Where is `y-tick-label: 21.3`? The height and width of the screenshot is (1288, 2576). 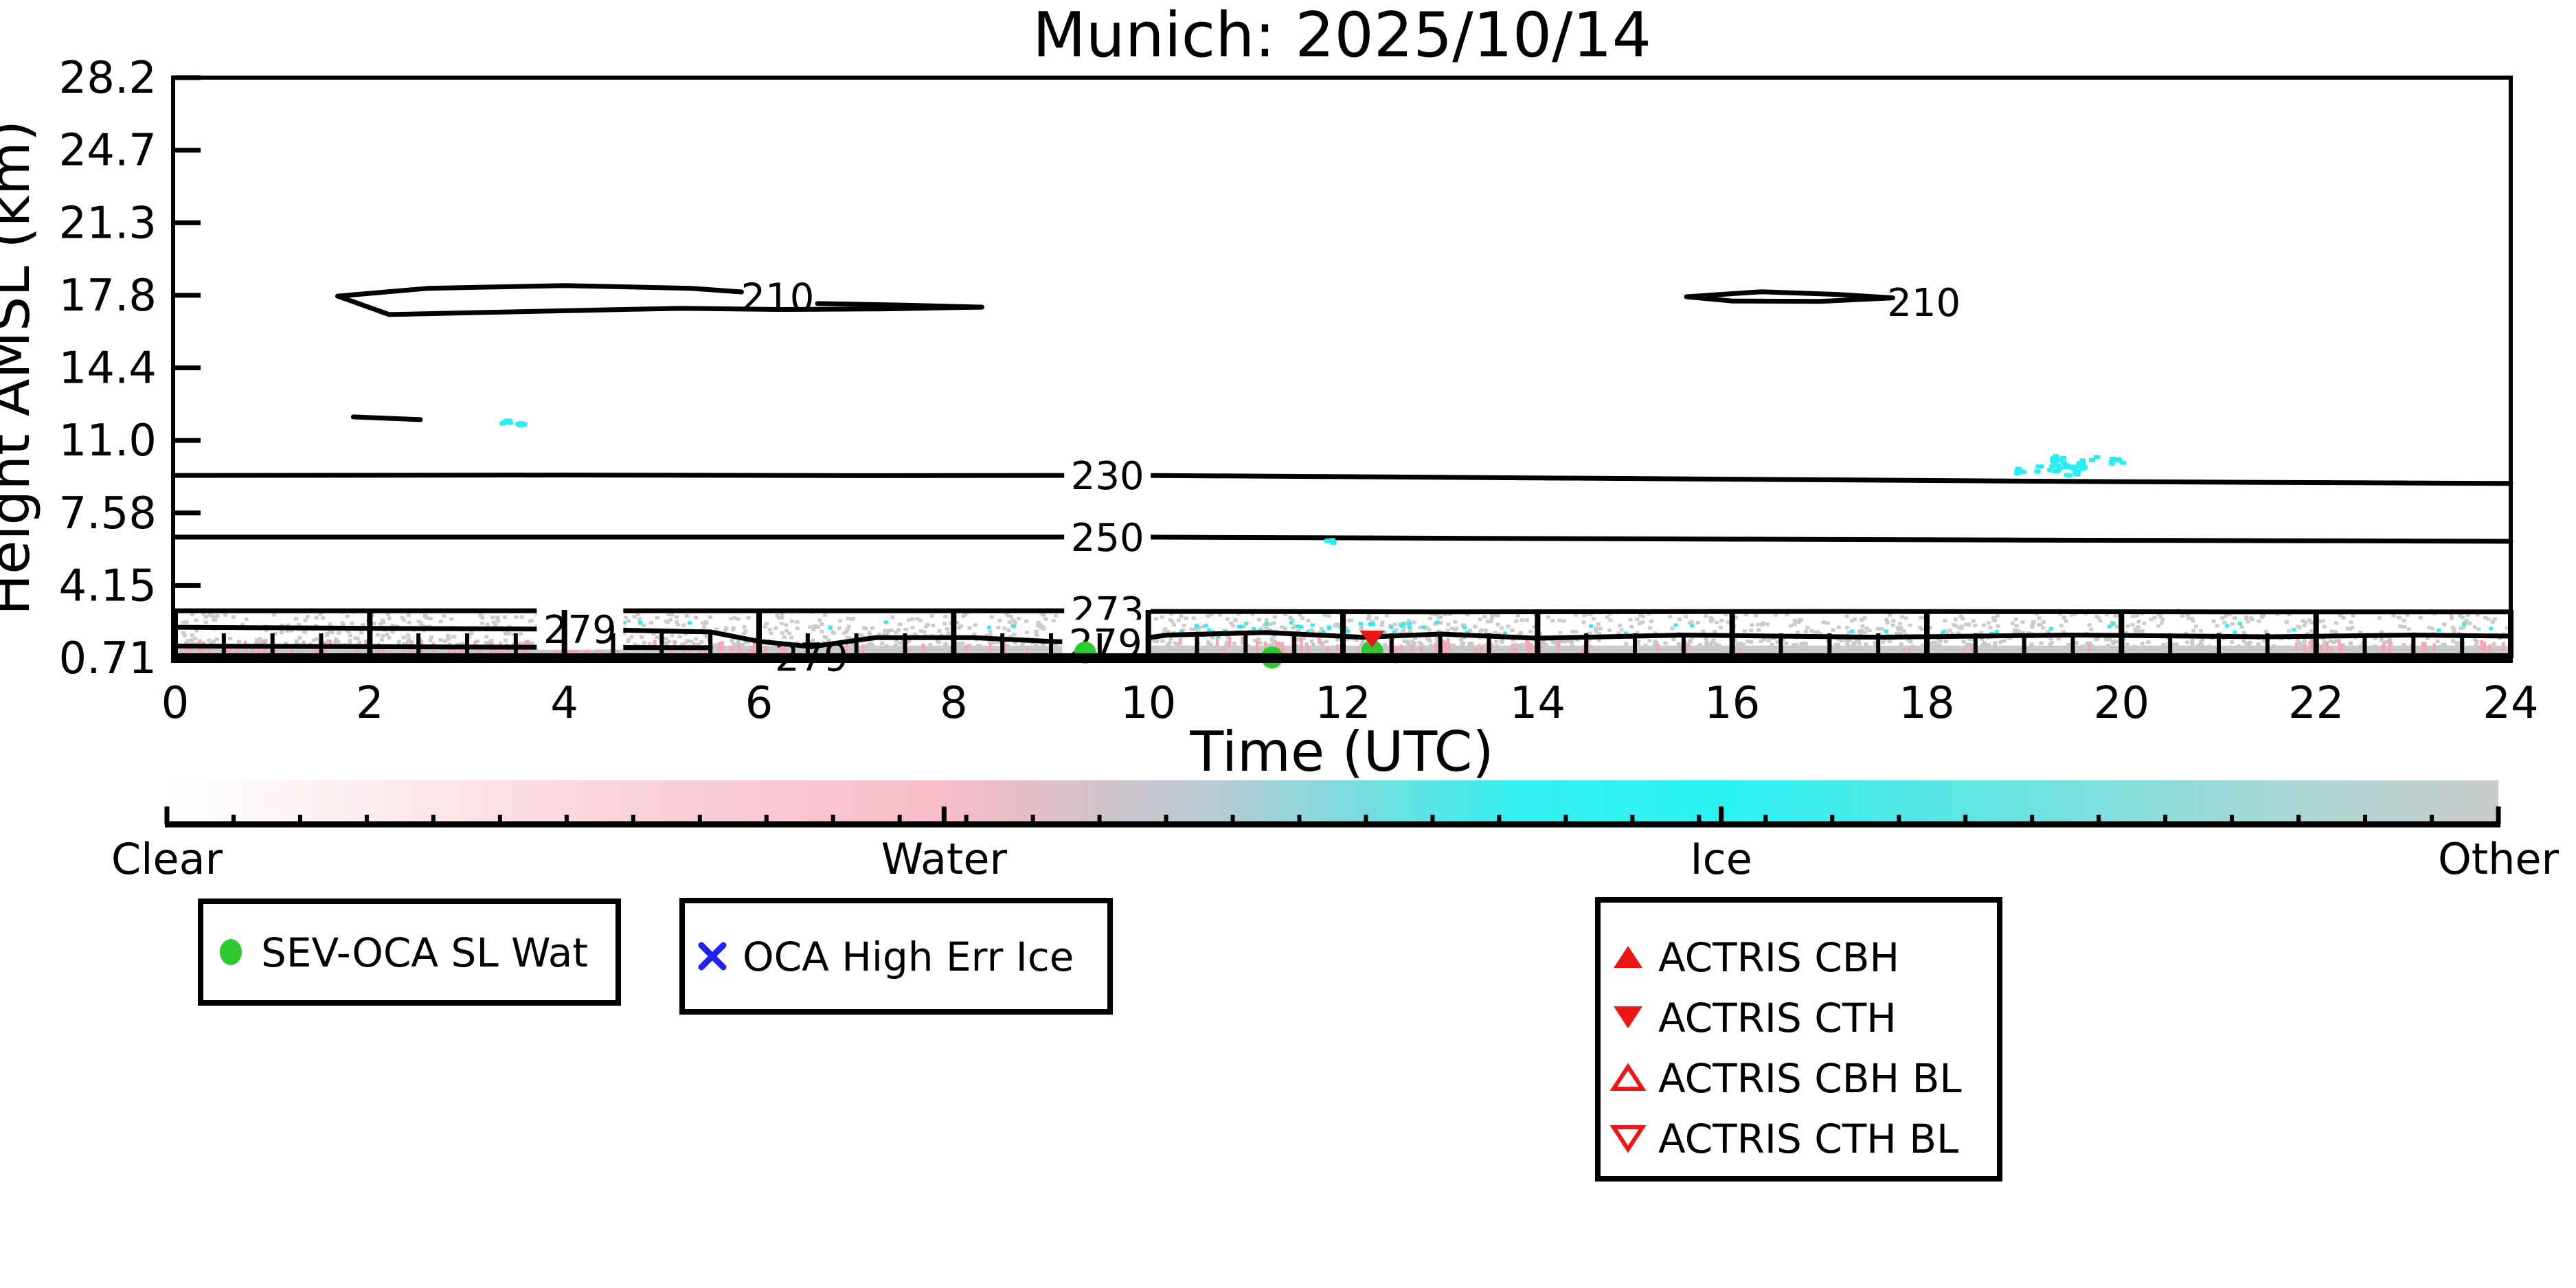 y-tick-label: 21.3 is located at coordinates (108, 223).